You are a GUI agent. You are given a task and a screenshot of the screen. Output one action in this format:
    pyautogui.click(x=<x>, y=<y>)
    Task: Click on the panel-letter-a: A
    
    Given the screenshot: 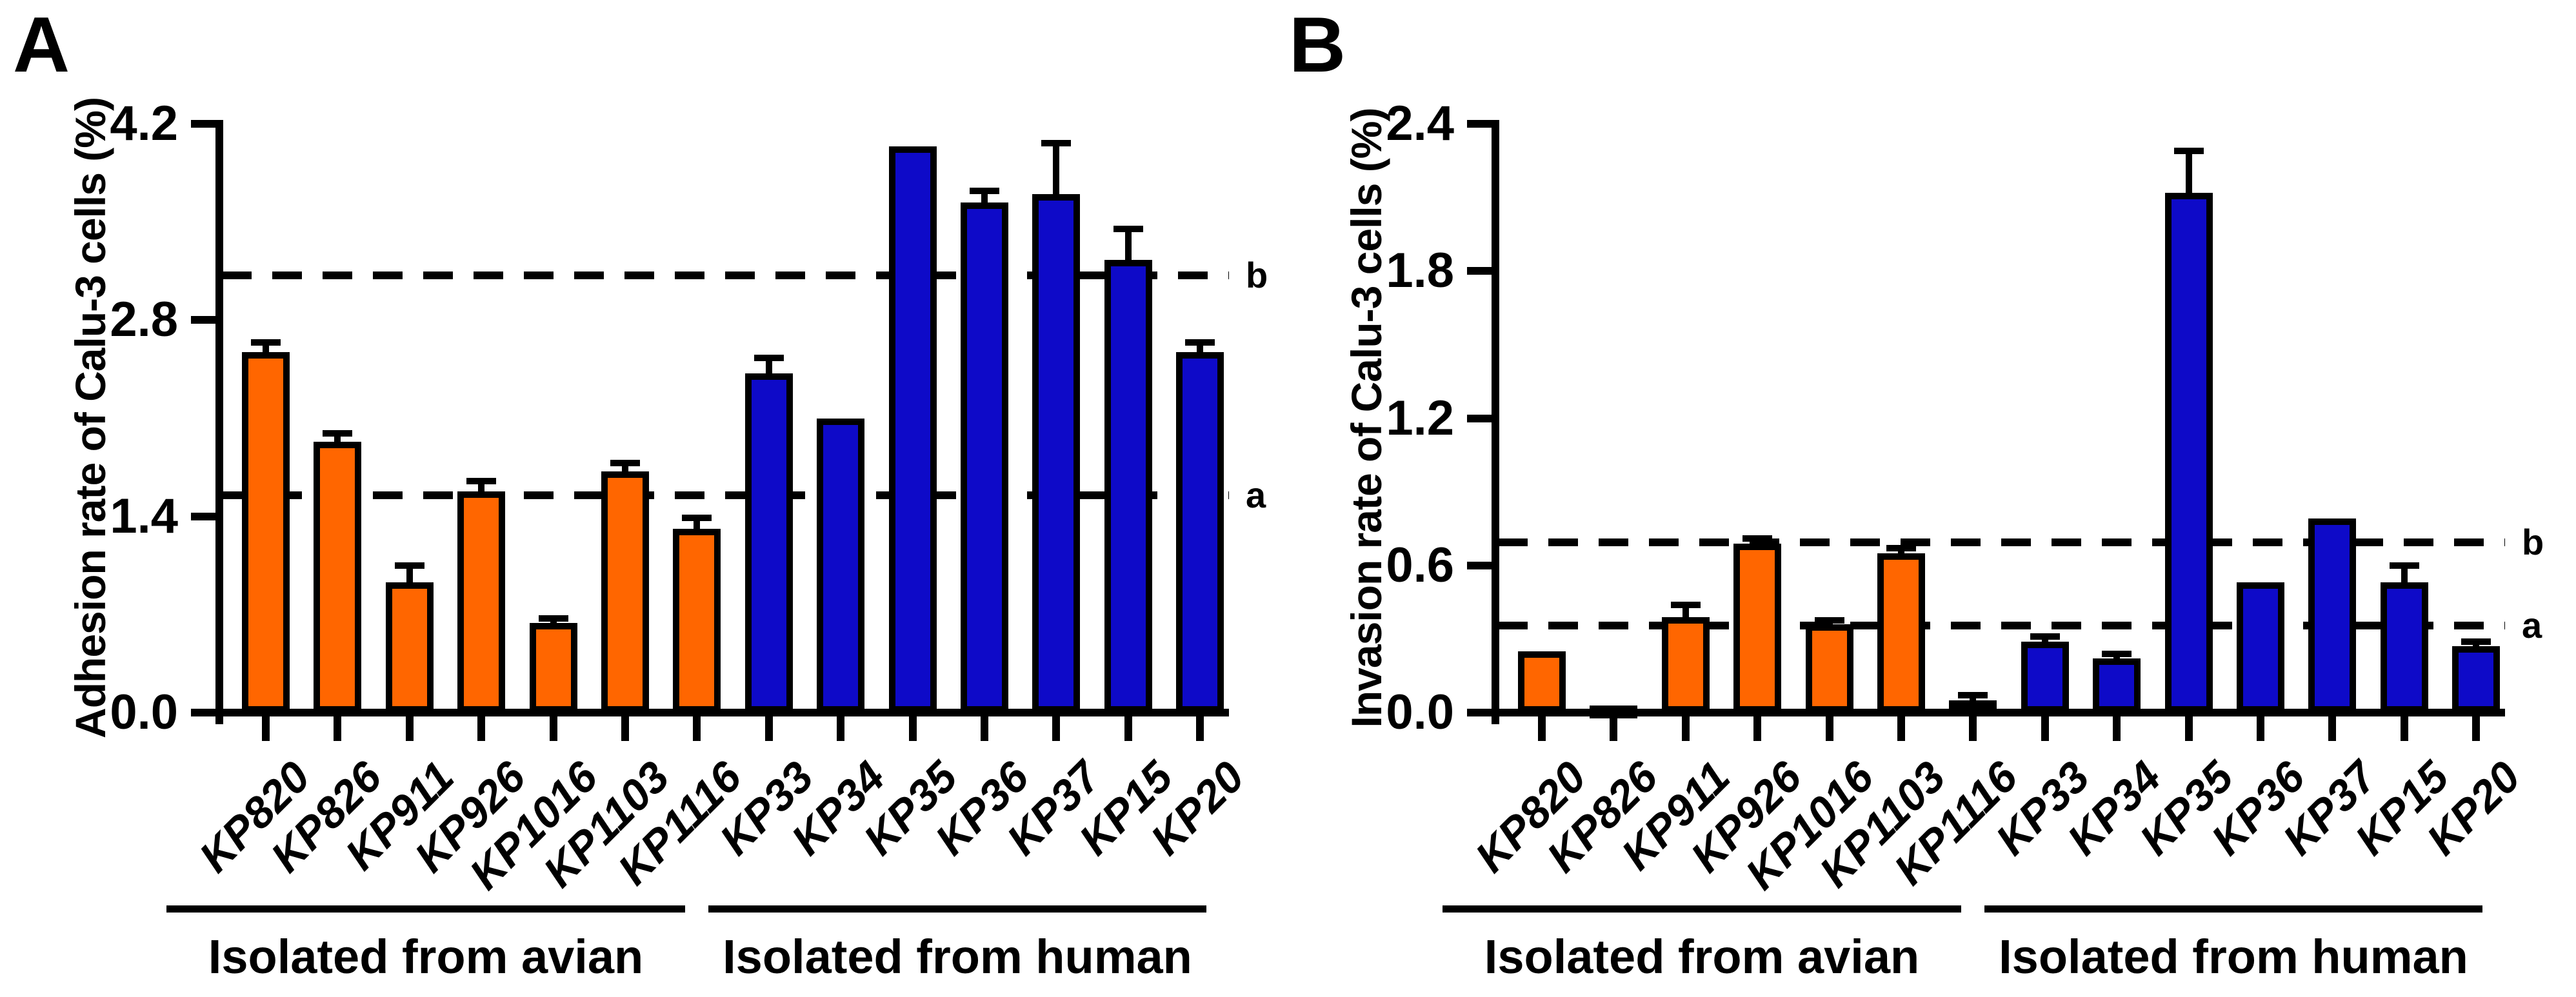 What is the action you would take?
    pyautogui.click(x=41, y=44)
    